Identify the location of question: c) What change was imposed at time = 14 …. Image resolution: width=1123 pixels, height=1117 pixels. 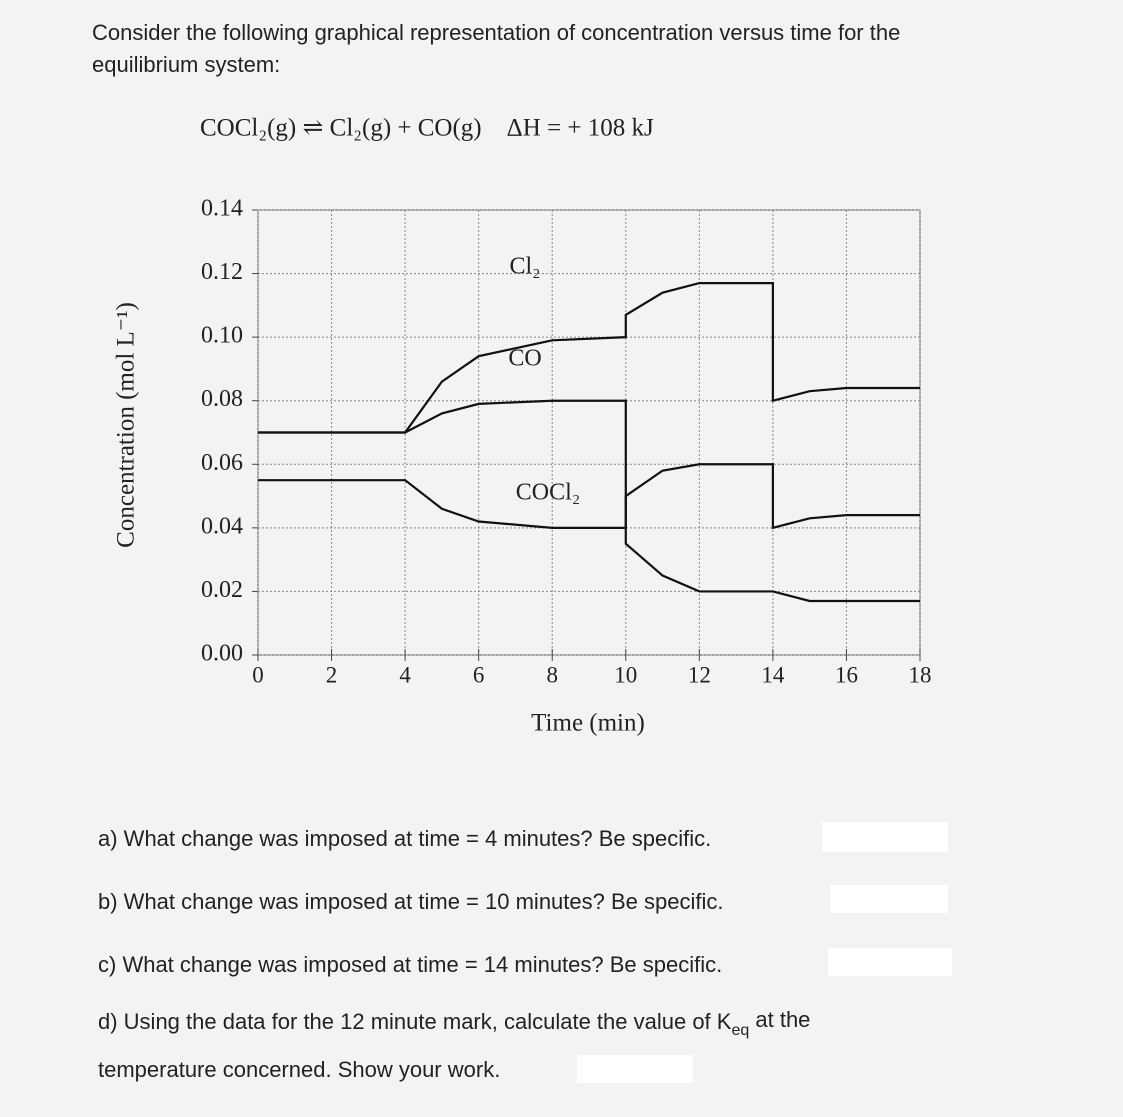
(410, 964).